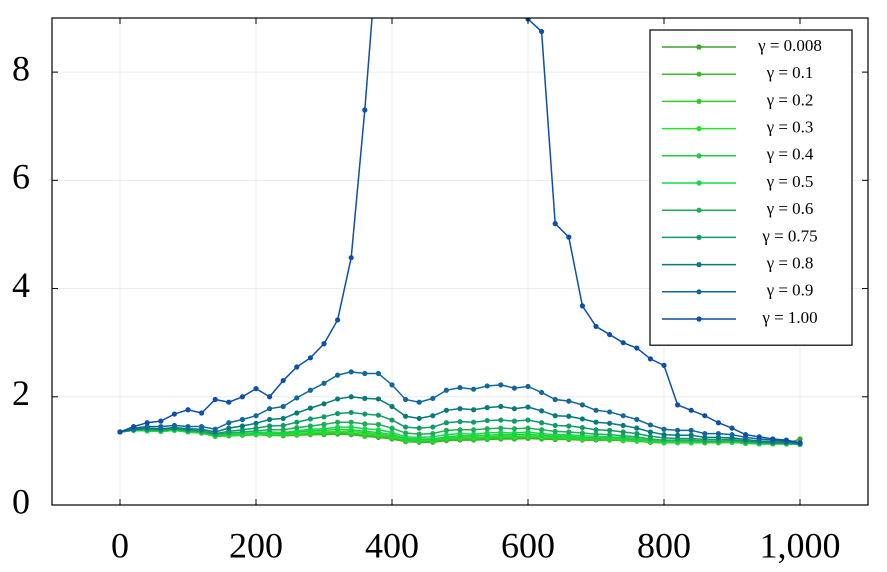 The height and width of the screenshot is (572, 887). What do you see at coordinates (21, 177) in the screenshot?
I see `y-tick-label: 6` at bounding box center [21, 177].